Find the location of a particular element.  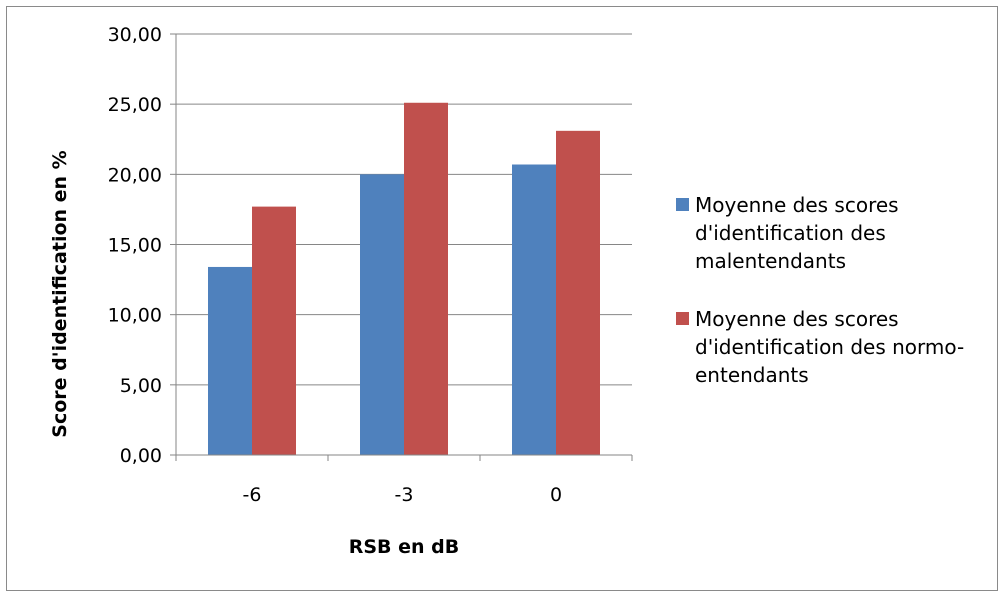

x-tick-labels: -6 -3 0 is located at coordinates (403, 495).